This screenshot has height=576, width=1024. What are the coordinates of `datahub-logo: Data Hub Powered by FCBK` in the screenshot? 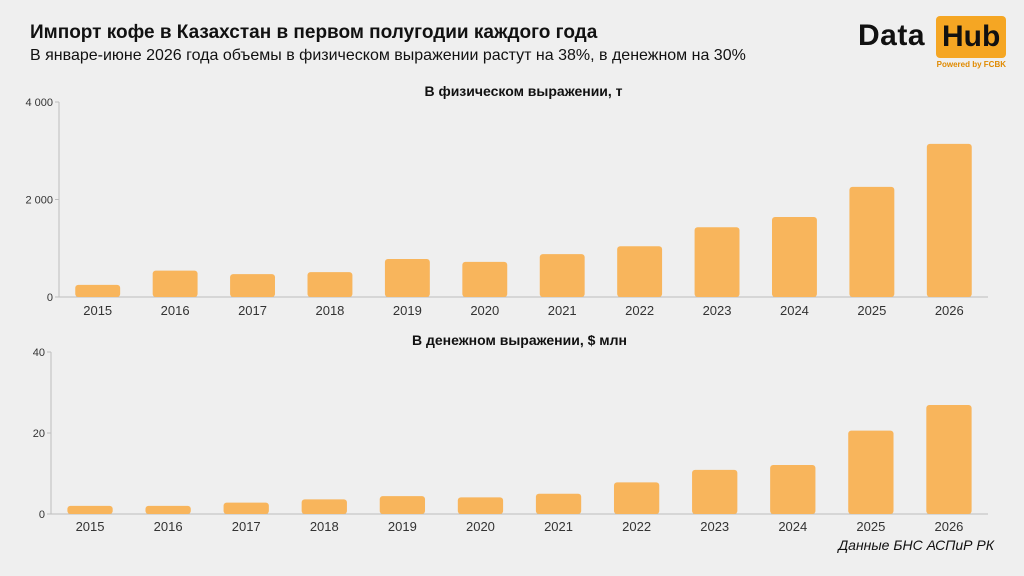 It's located at (934, 44).